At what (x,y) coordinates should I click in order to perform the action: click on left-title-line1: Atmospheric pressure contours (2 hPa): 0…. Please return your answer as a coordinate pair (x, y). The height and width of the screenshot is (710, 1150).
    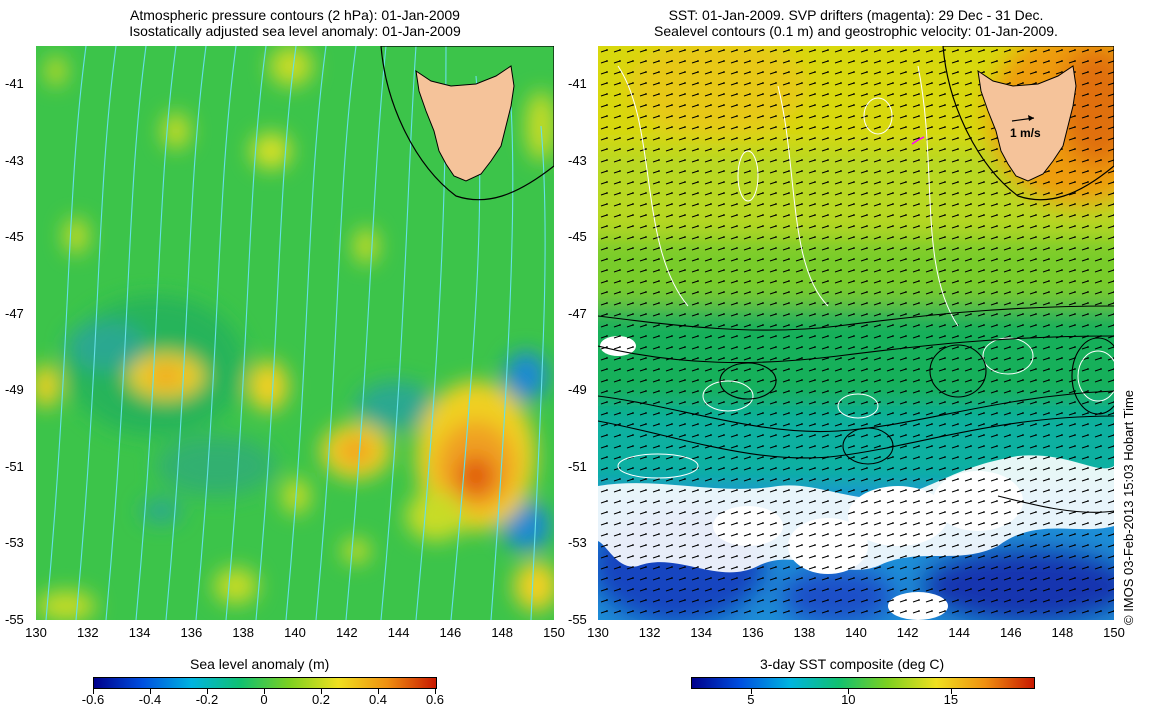
    Looking at the image, I should click on (295, 15).